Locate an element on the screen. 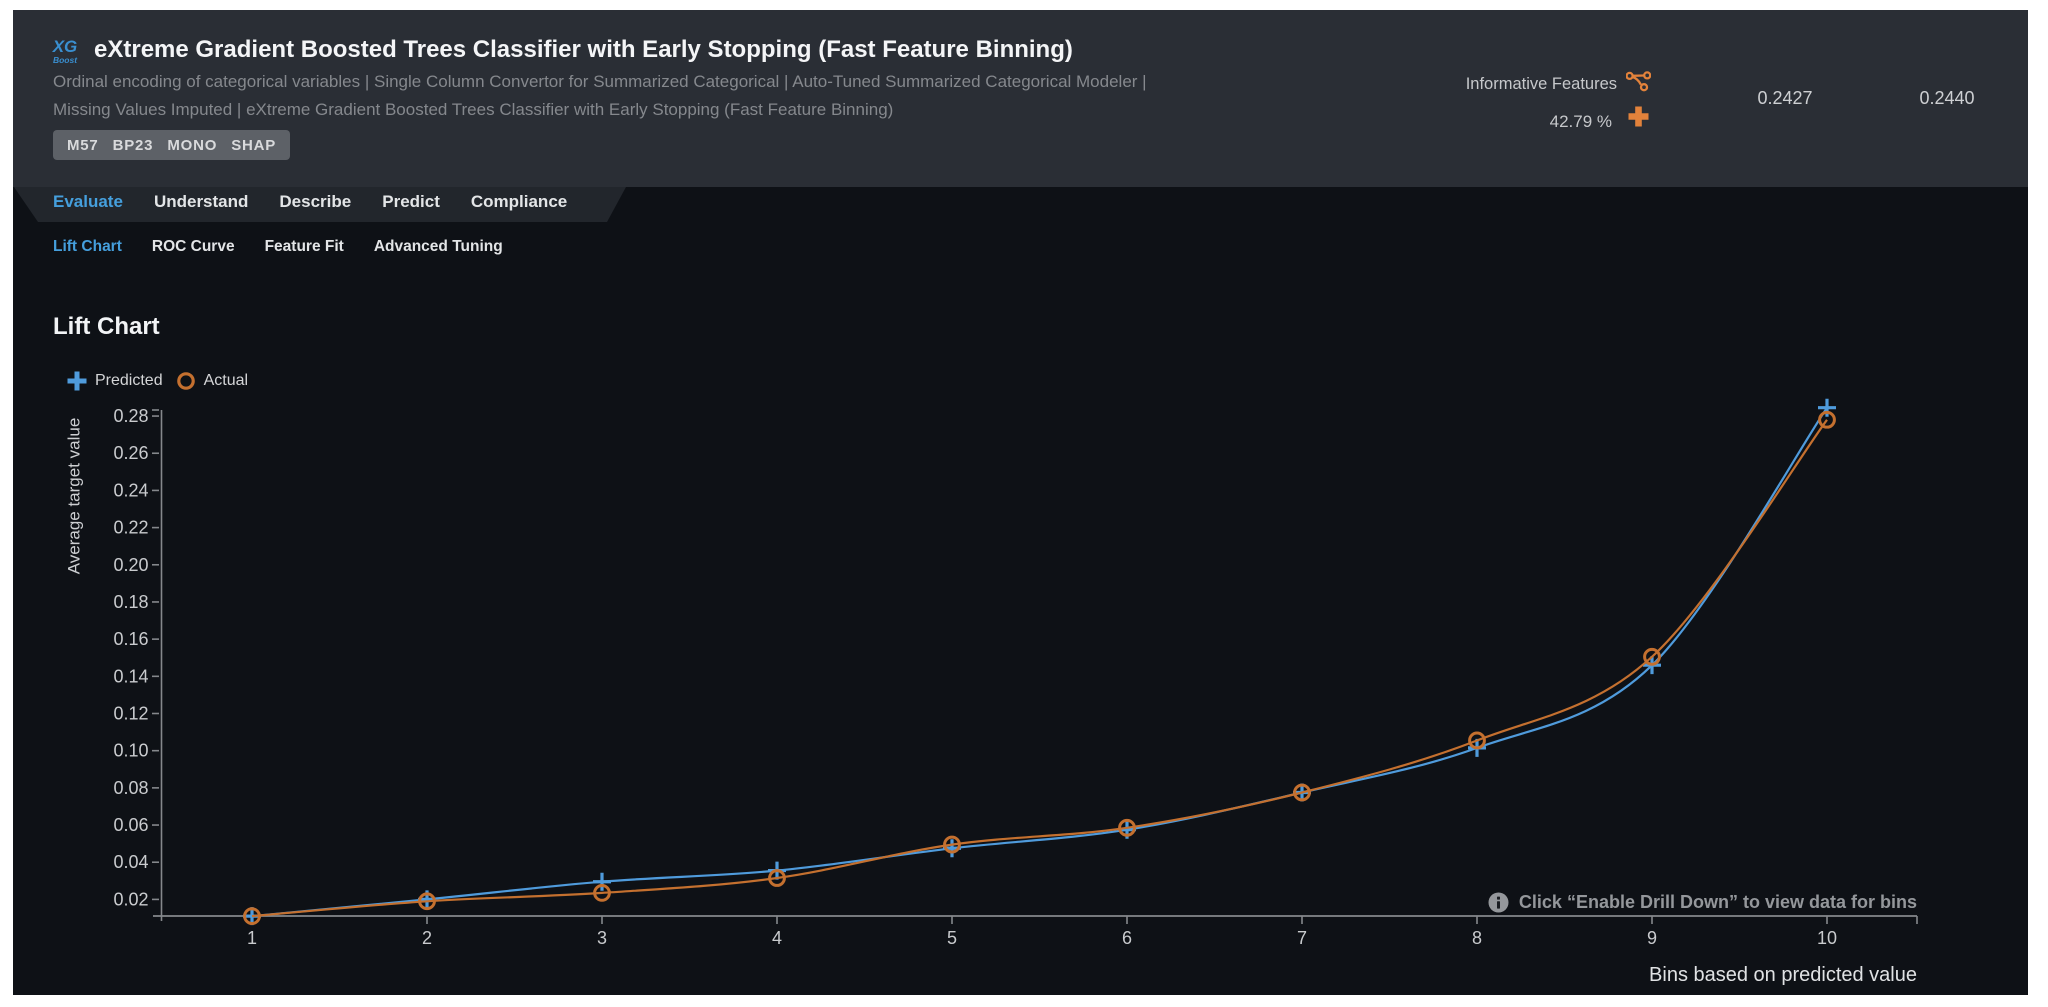  y-tick-label: 0.10 is located at coordinates (130, 751).